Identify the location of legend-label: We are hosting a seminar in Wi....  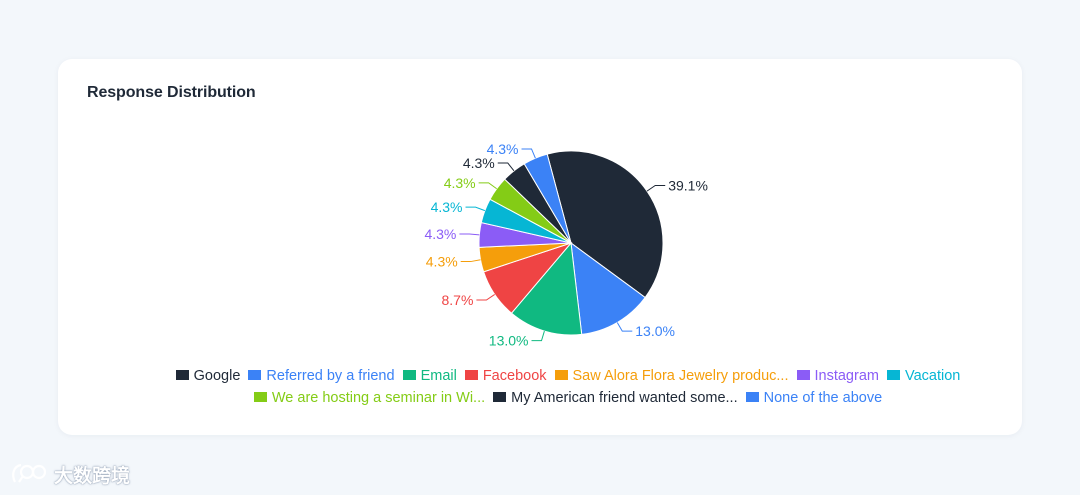
(378, 398).